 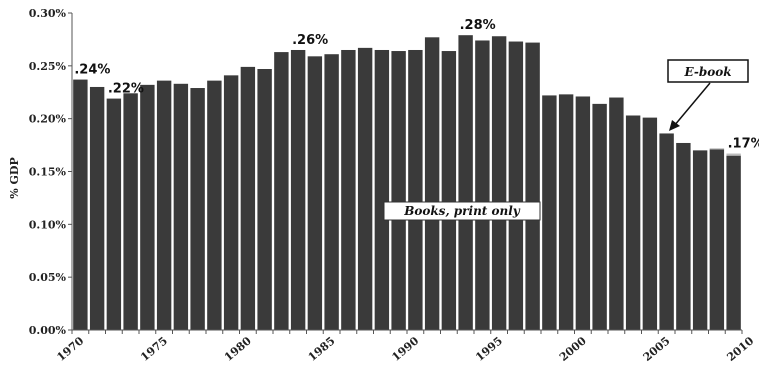 What do you see at coordinates (48, 224) in the screenshot?
I see `y-tick-label: 0.10%` at bounding box center [48, 224].